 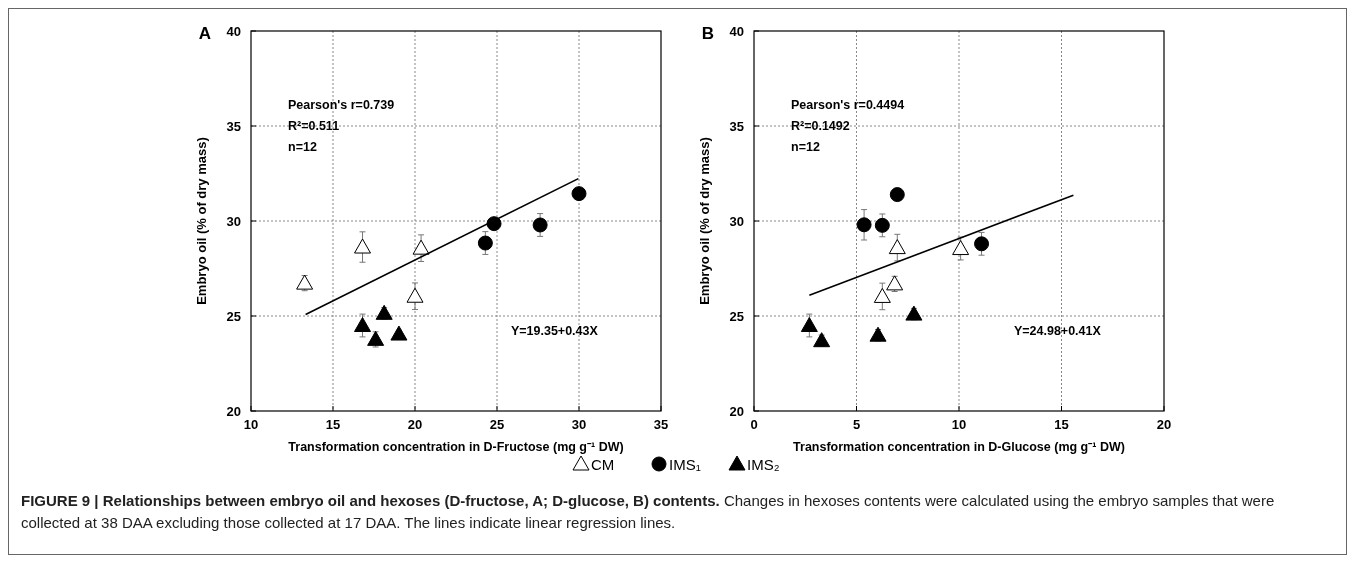 What do you see at coordinates (820, 125) in the screenshot?
I see `annotation: R²=0.1492` at bounding box center [820, 125].